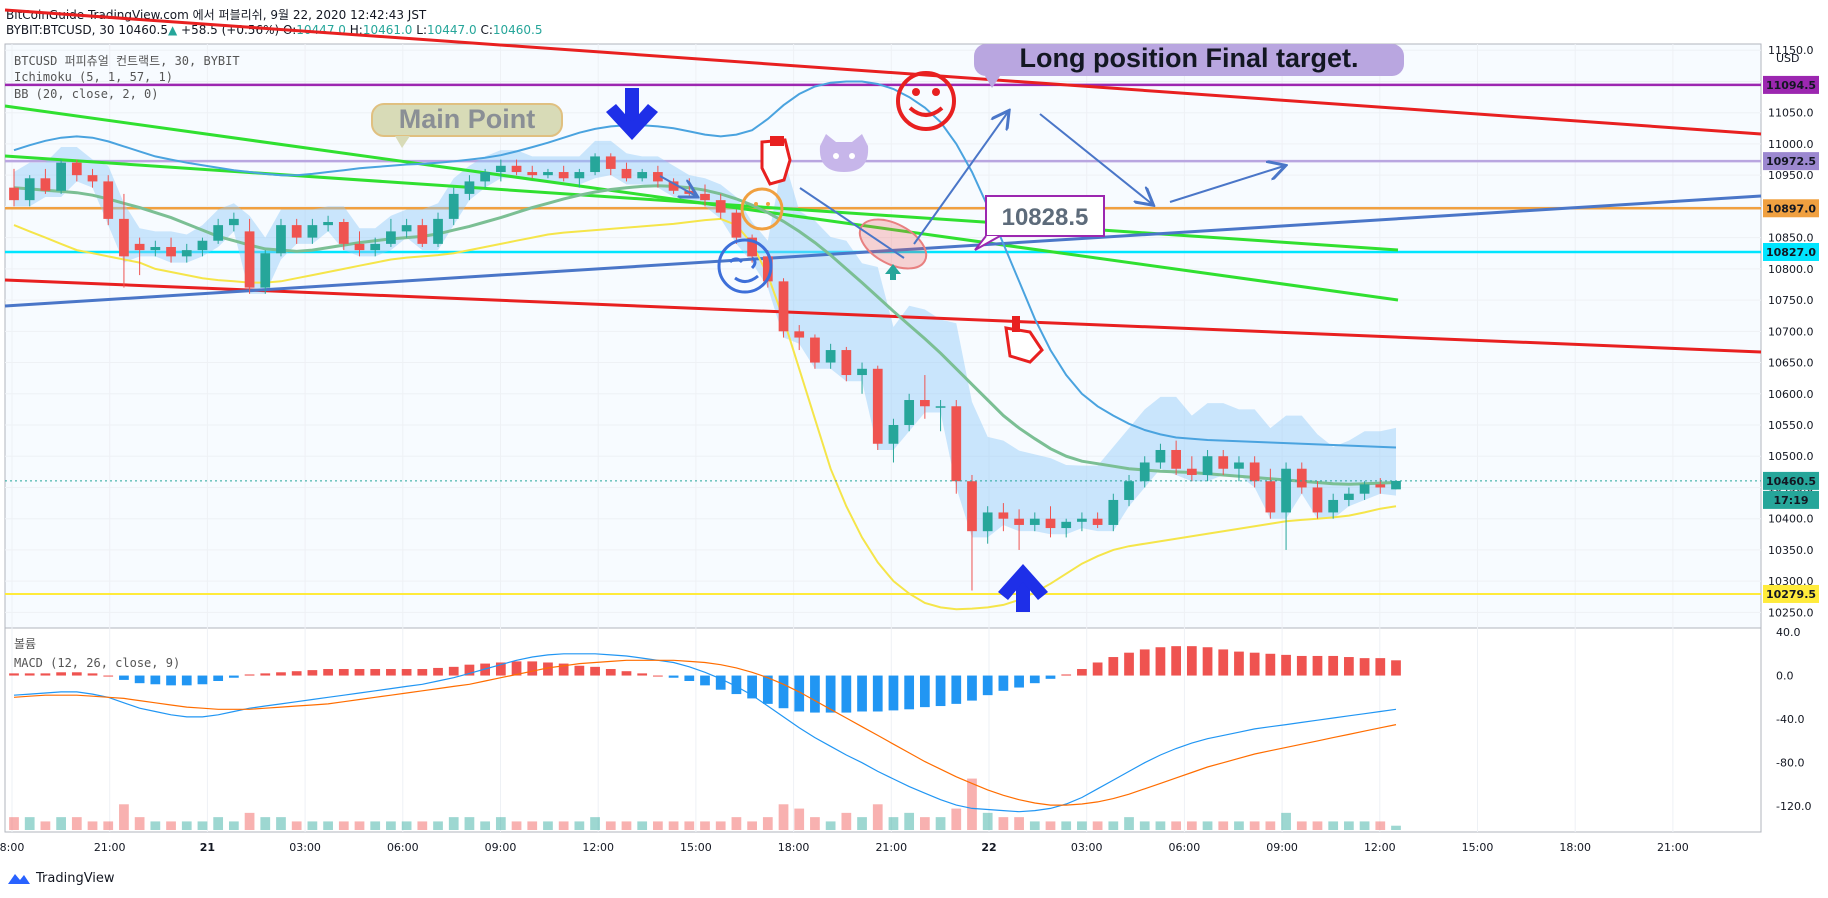 This screenshot has height=898, width=1828. What do you see at coordinates (1791, 113) in the screenshot?
I see `y-tick-label: 11050.0` at bounding box center [1791, 113].